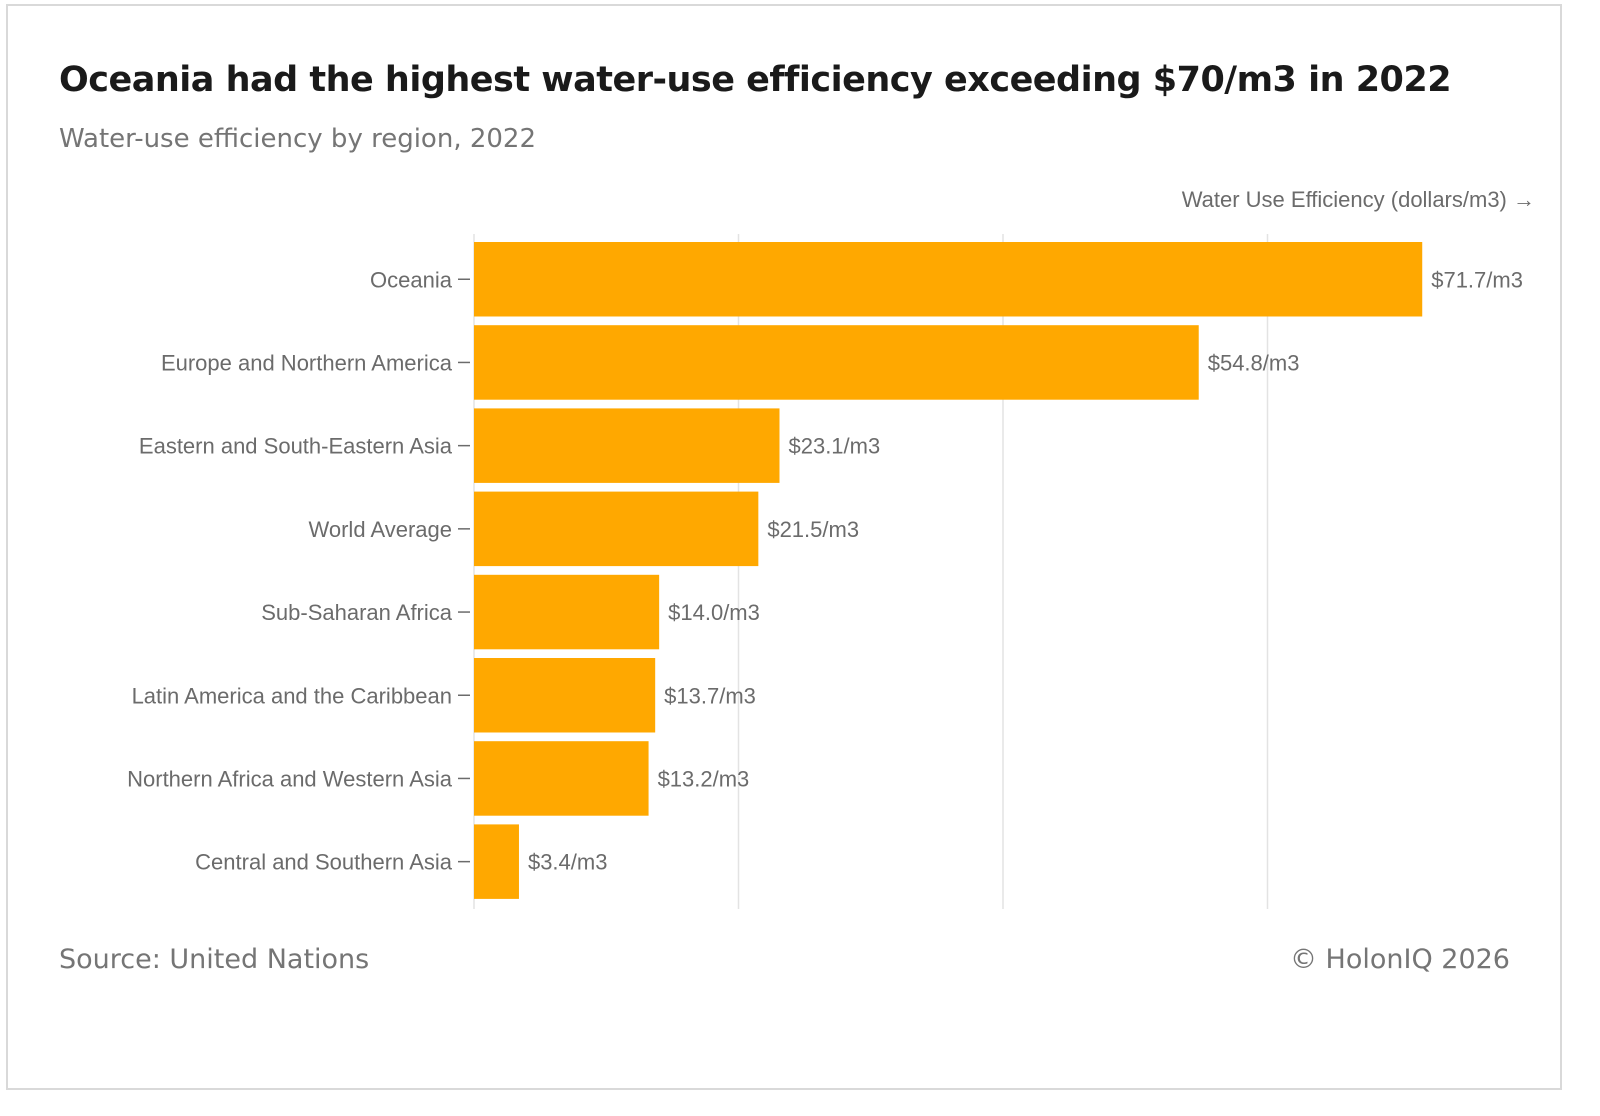 The image size is (1600, 1116). I want to click on x-axis-title: Water Use Efficiency (dollars/m3) →, so click(1358, 199).